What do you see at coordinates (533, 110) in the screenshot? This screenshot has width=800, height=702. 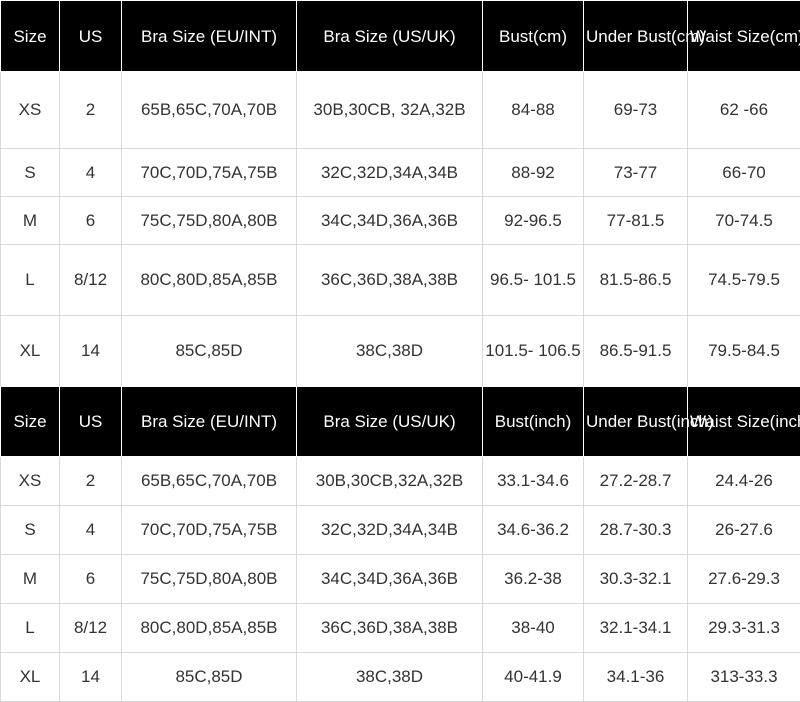 I see `cell-bust: 84-88` at bounding box center [533, 110].